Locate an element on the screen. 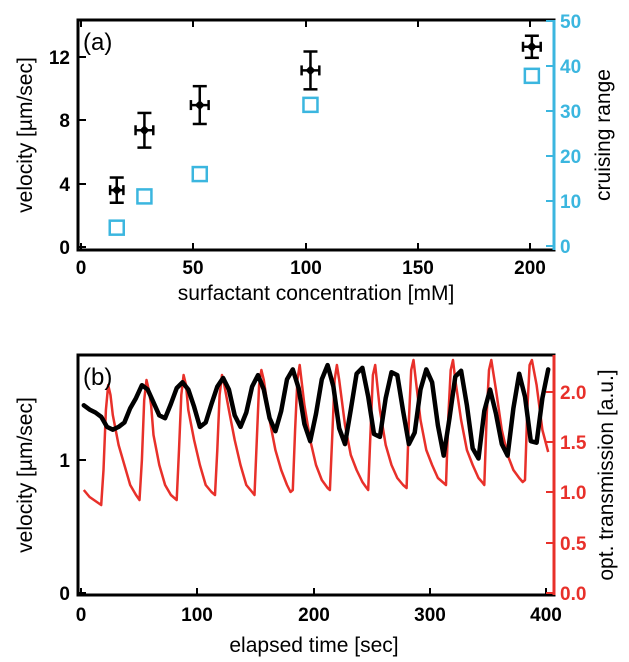 The width and height of the screenshot is (629, 662). panel-b-y-tick-labels: 0 1 is located at coordinates (64, 528).